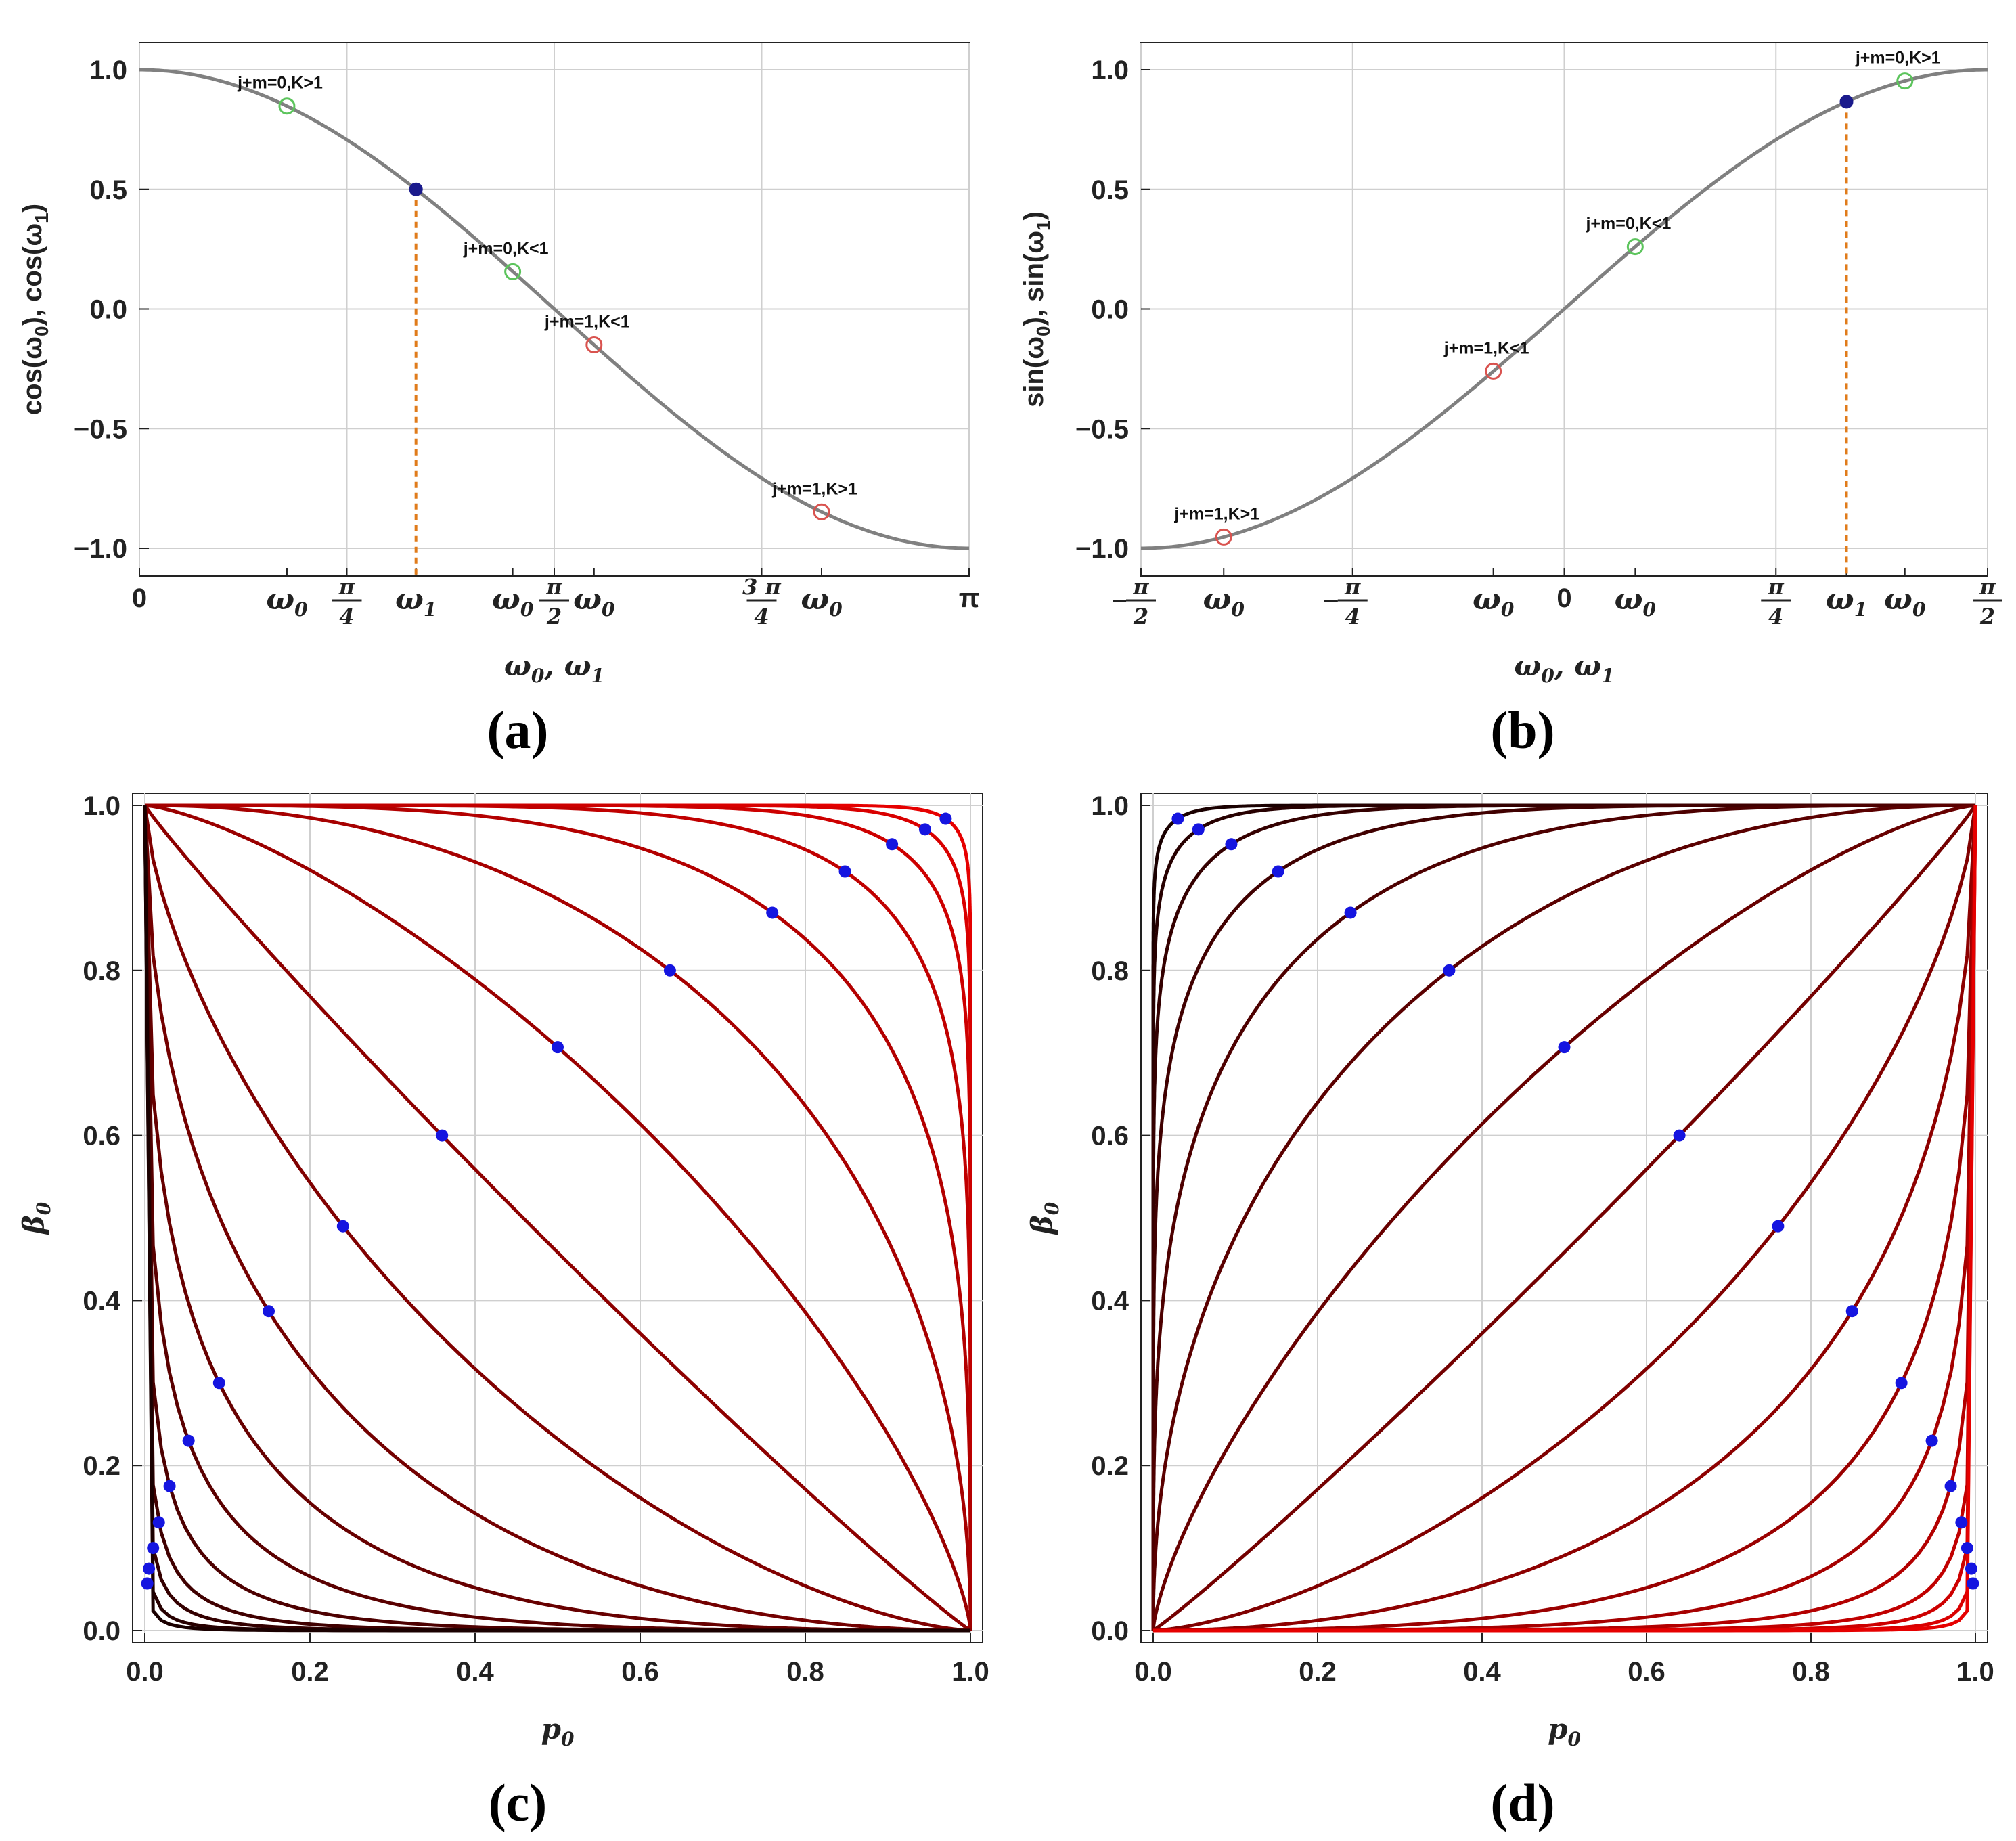  What do you see at coordinates (1846, 601) in the screenshot?
I see `x-tick-label-7: ω1` at bounding box center [1846, 601].